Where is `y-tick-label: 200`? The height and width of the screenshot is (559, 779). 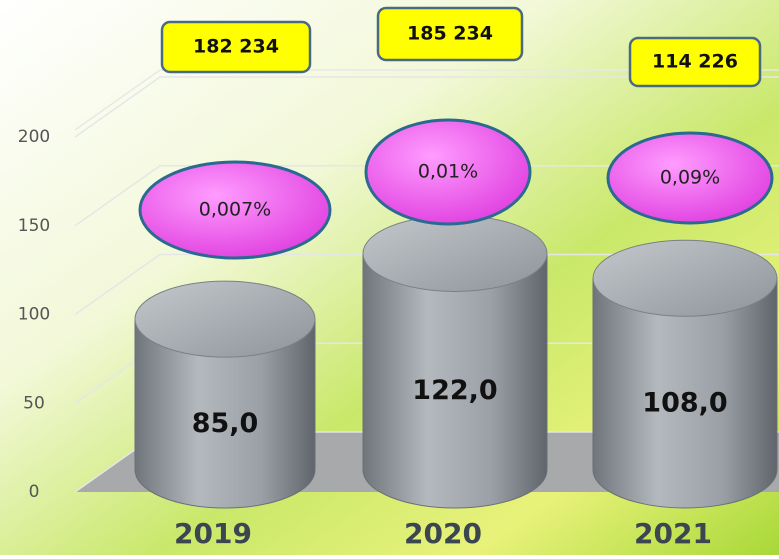
y-tick-label: 200 is located at coordinates (34, 137).